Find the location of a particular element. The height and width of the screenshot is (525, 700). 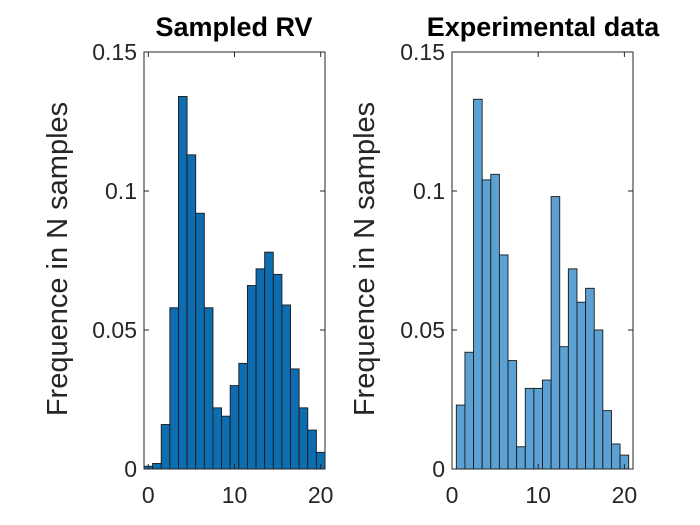

chart-title: Sampled RV is located at coordinates (233, 27).